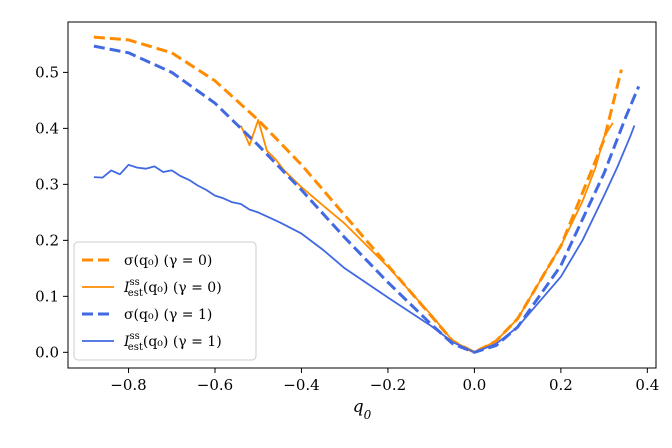 The height and width of the screenshot is (448, 672). I want to click on y-tick-label: 0.4, so click(47, 128).